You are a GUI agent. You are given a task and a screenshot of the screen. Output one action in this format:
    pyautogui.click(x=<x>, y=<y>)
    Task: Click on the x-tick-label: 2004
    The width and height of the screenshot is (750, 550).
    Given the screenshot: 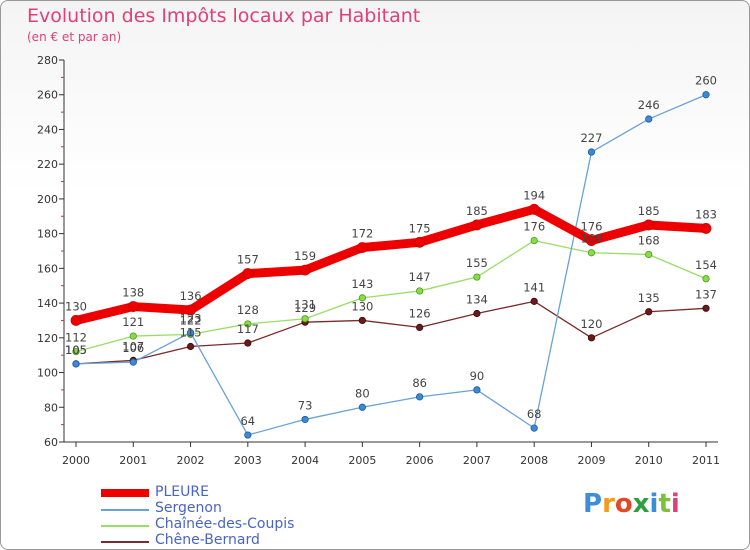 What is the action you would take?
    pyautogui.click(x=305, y=460)
    